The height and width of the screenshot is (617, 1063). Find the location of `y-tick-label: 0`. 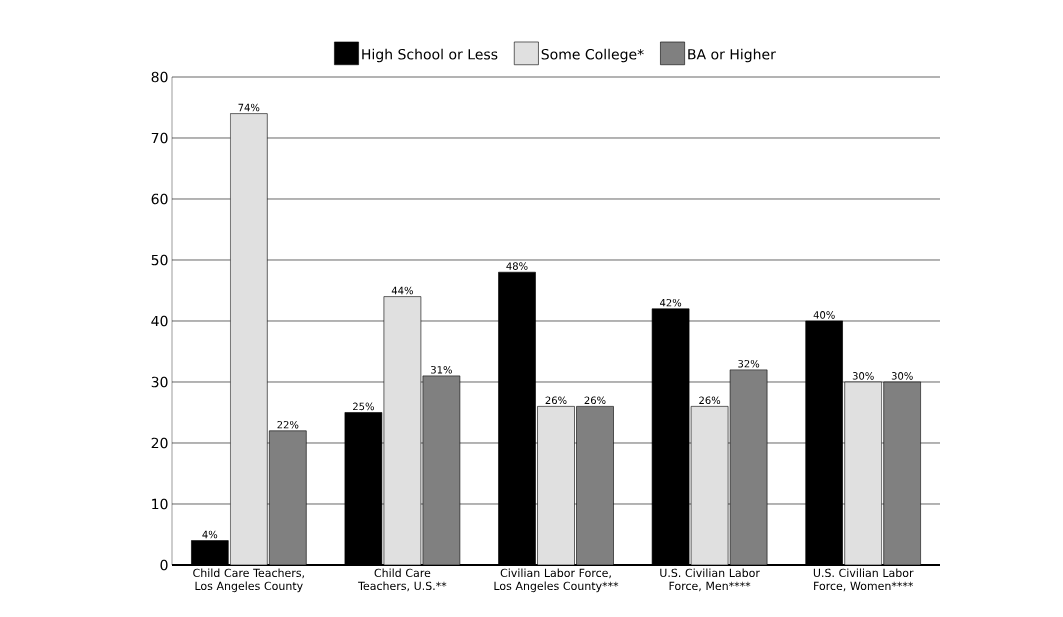

y-tick-label: 0 is located at coordinates (164, 565).